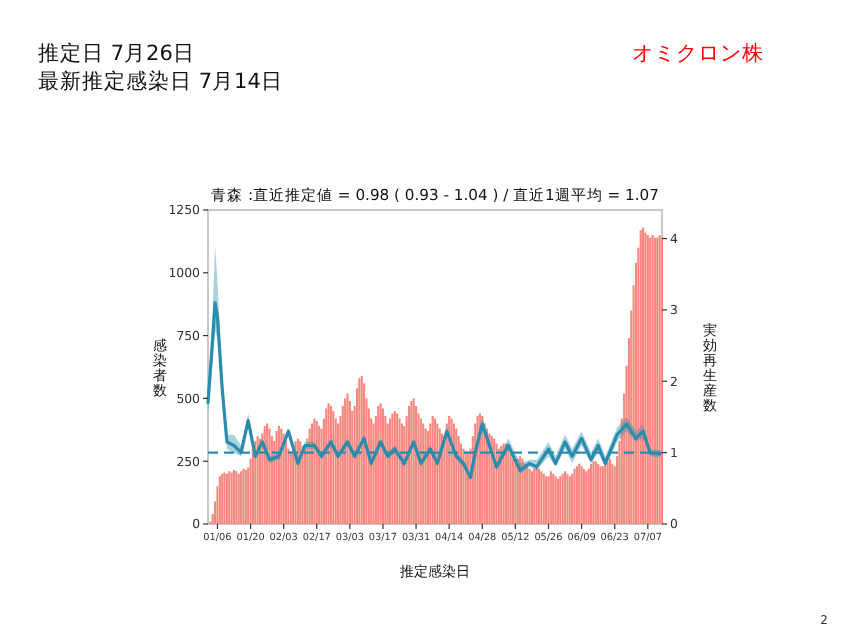  Describe the element at coordinates (116, 53) in the screenshot. I see `text: 推定日 7月26日` at that location.